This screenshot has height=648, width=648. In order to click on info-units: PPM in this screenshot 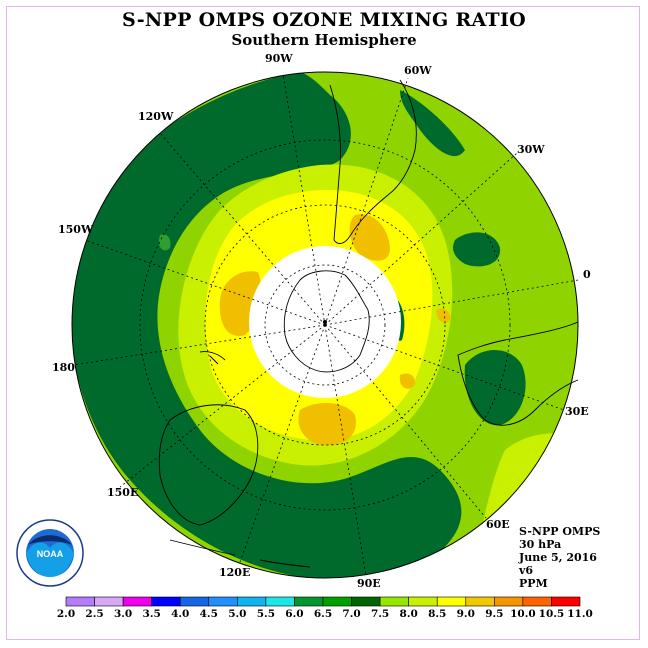, I will do `click(533, 583)`.